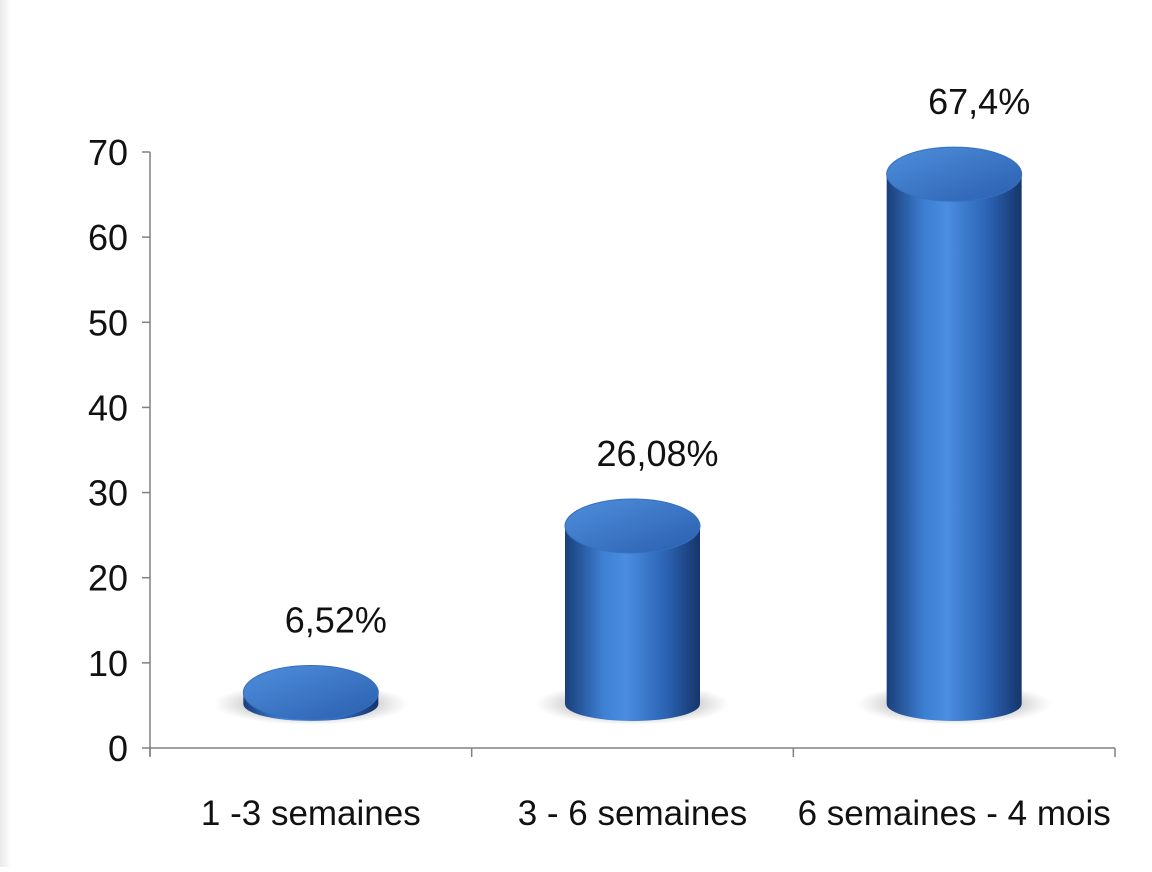 The image size is (1152, 872). Describe the element at coordinates (108, 152) in the screenshot. I see `y-tick-label: 70` at that location.